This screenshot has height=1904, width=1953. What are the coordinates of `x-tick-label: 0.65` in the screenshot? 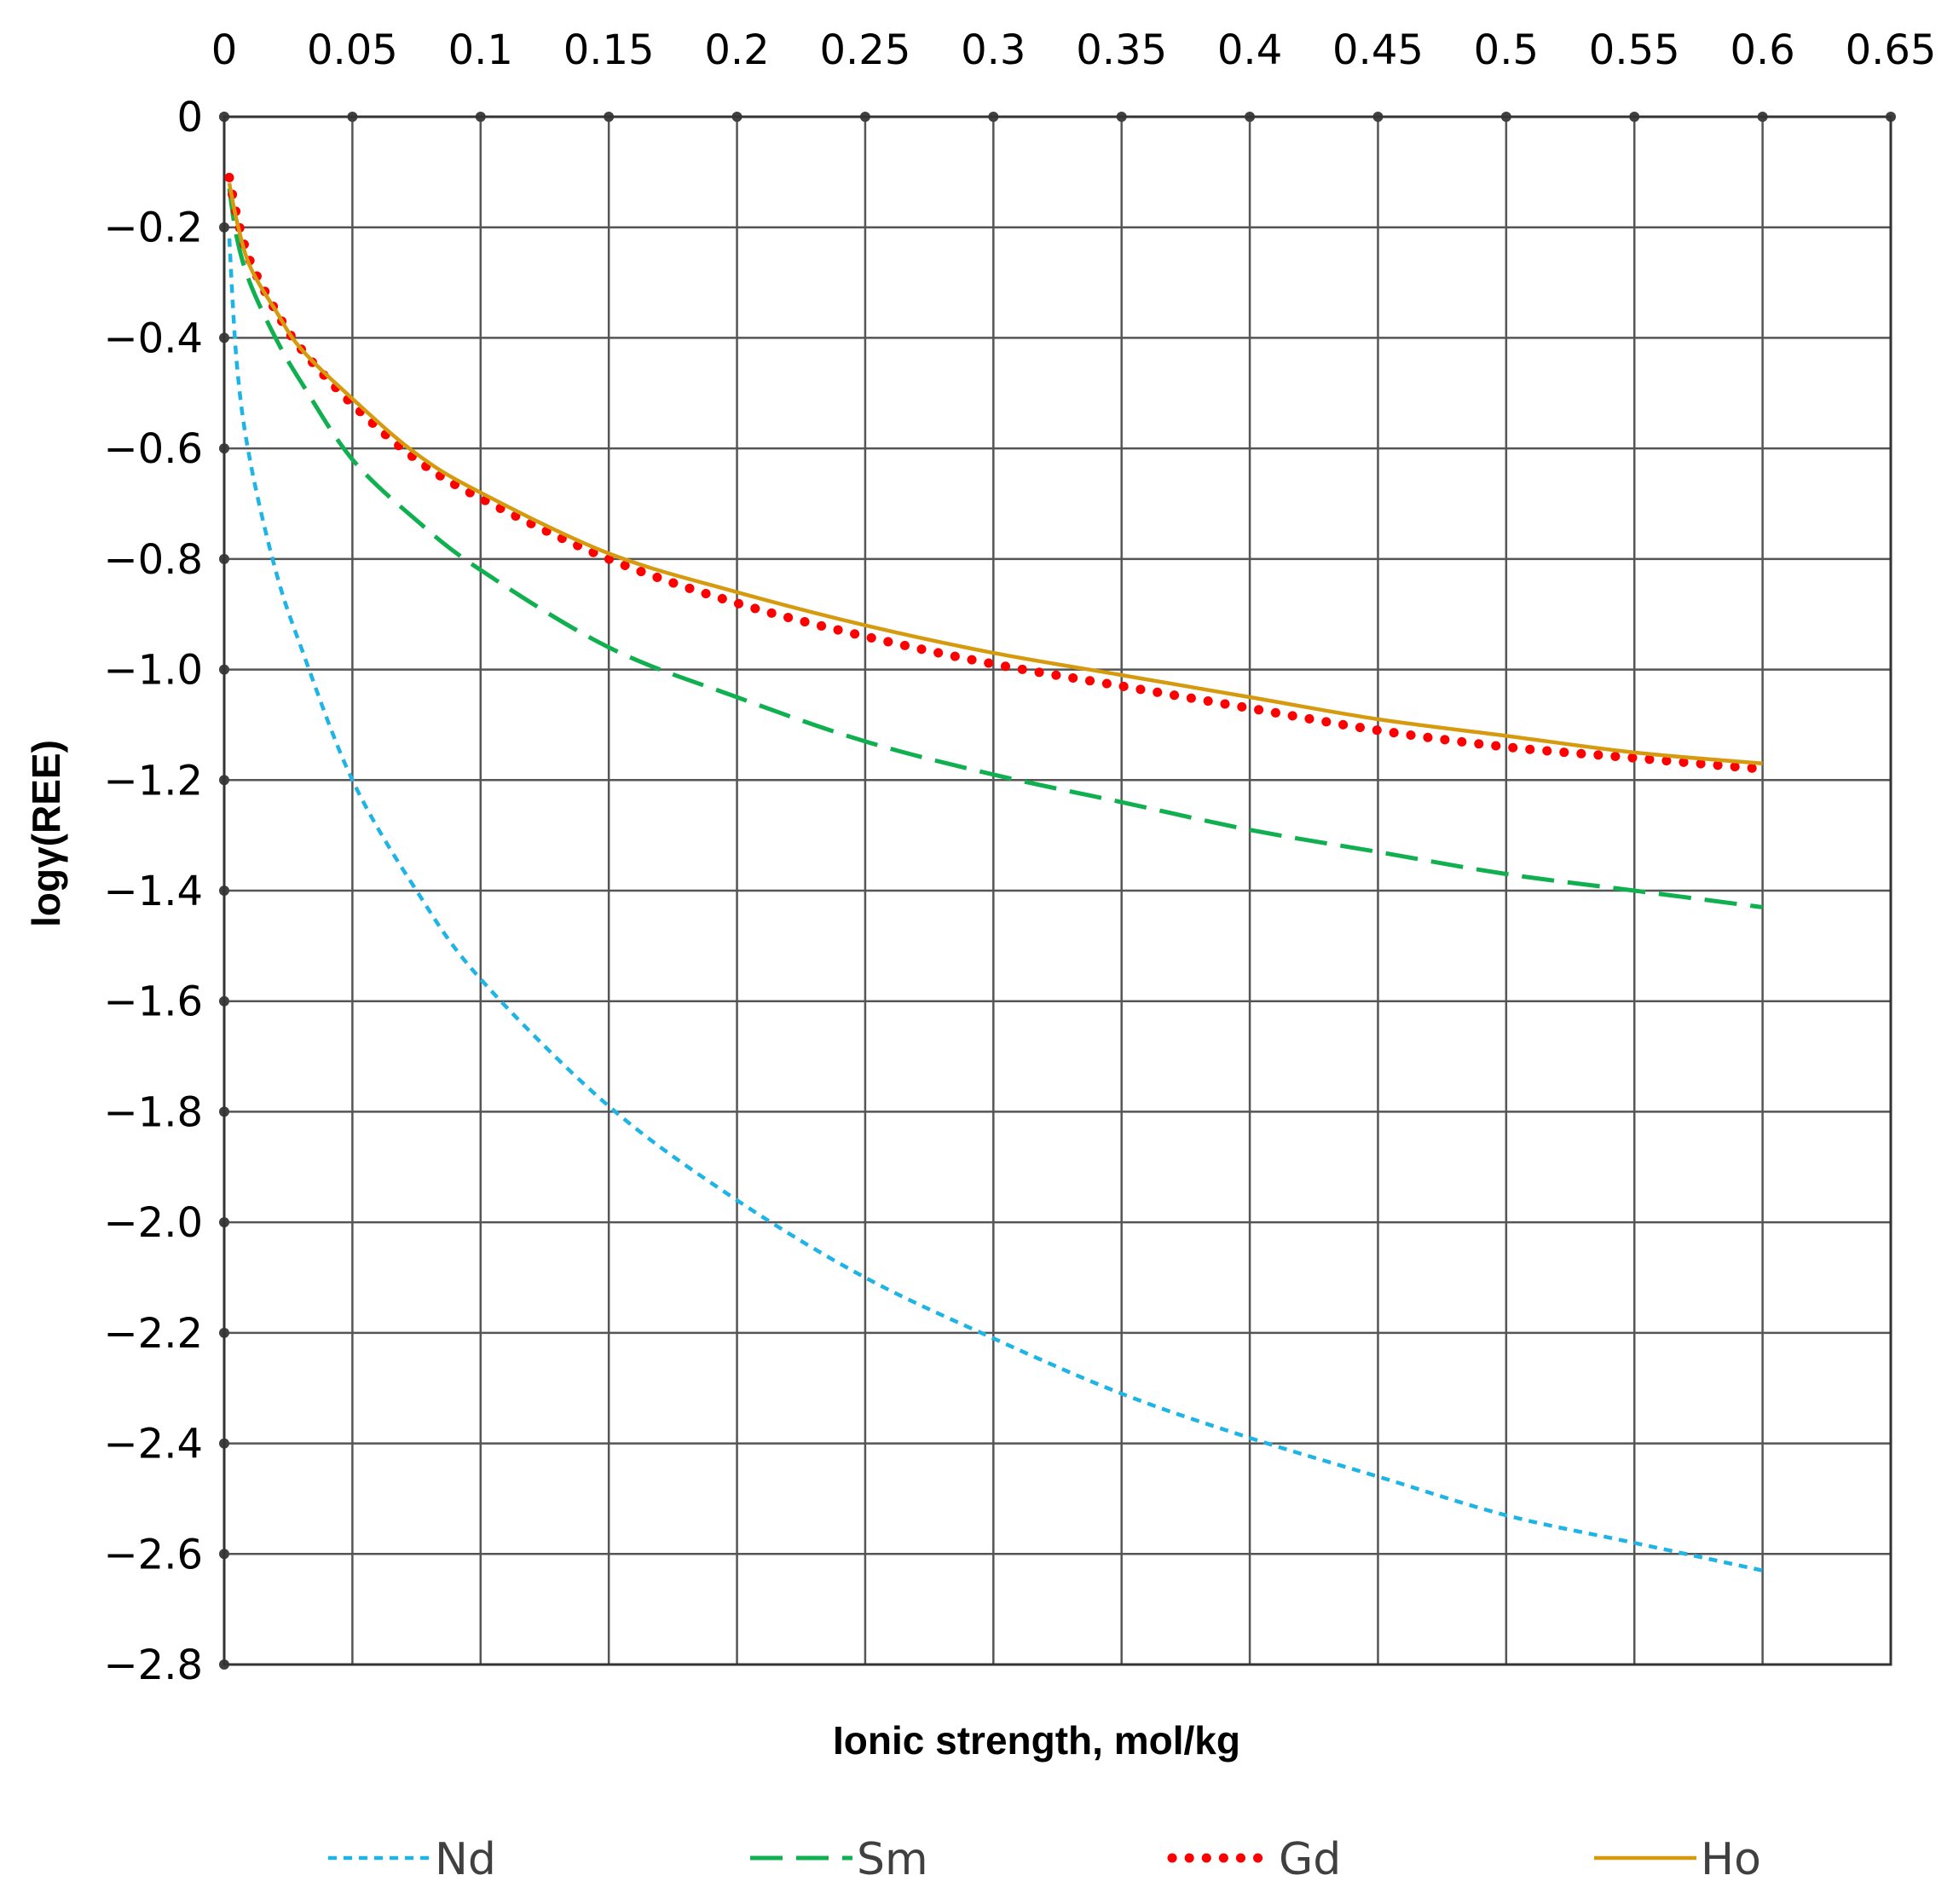 It's located at (1891, 50).